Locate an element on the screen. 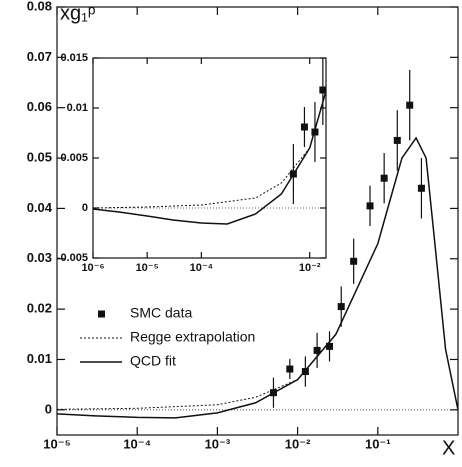  y-tick-label: 0.03 is located at coordinates (39, 257).